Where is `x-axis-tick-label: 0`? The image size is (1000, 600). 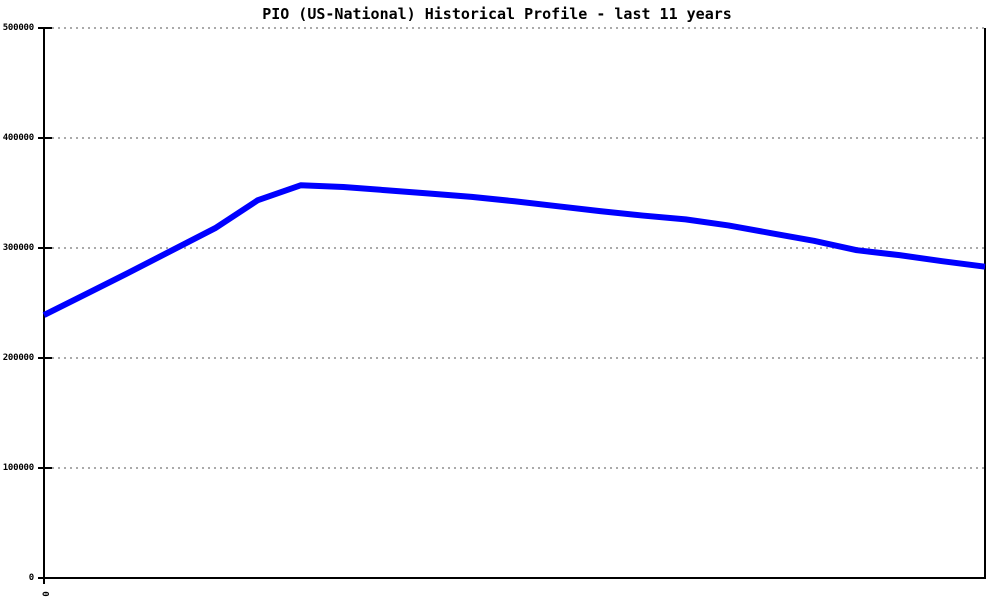 x-axis-tick-label: 0 is located at coordinates (44, 594).